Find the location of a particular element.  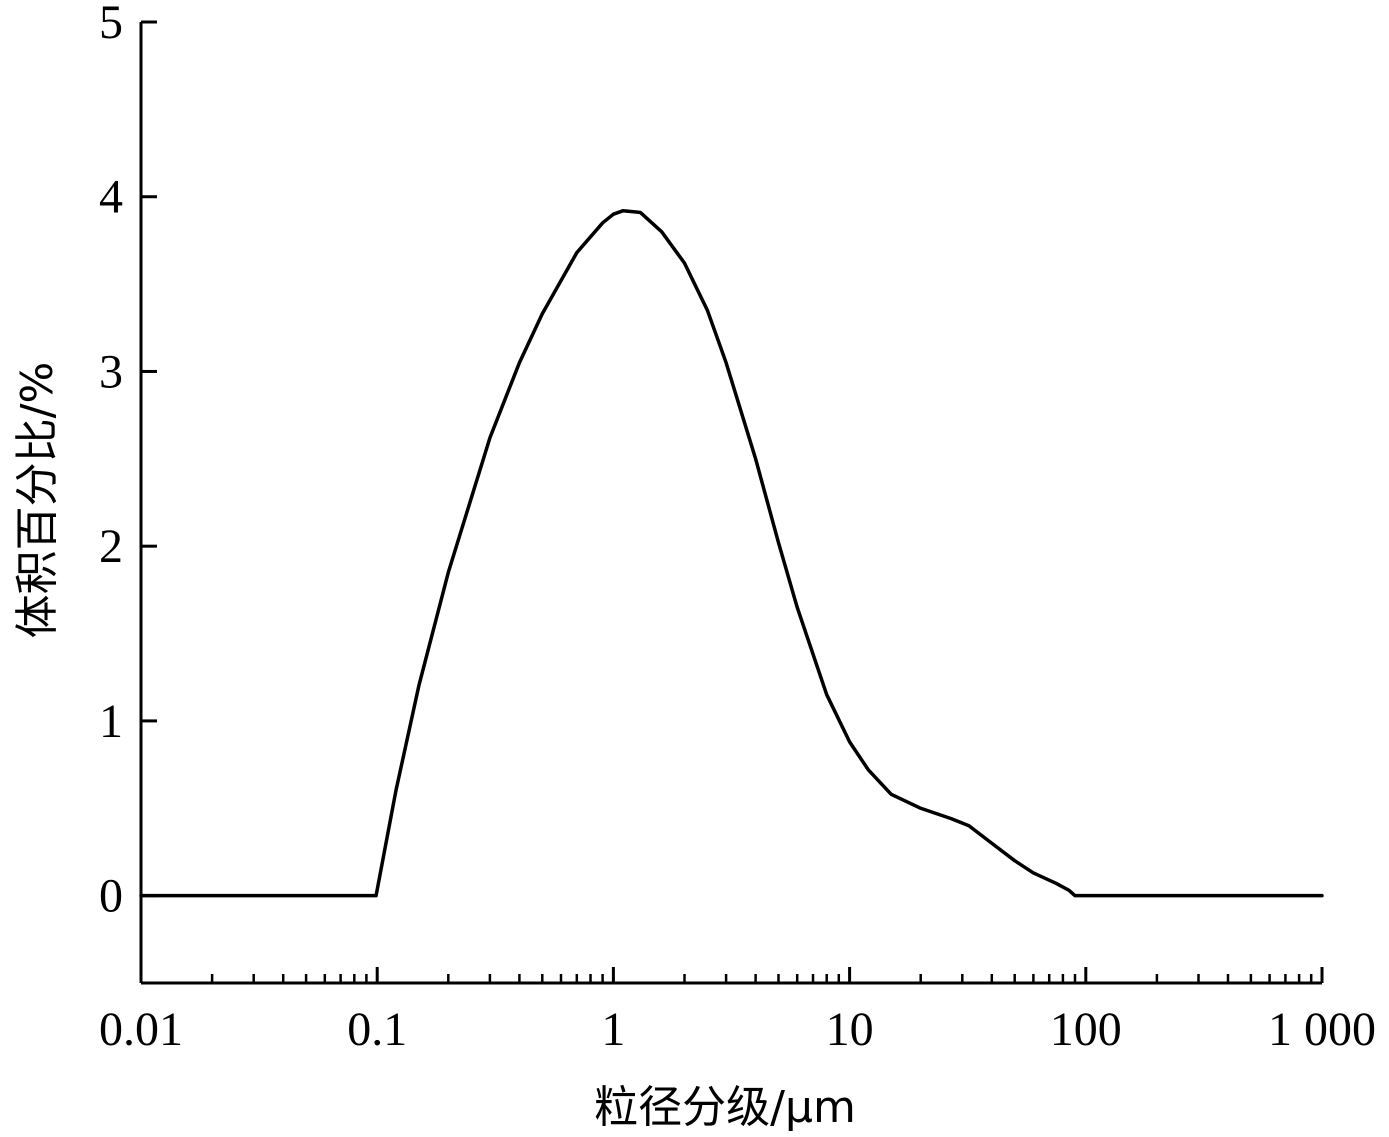

x-tick-label: 10 is located at coordinates (850, 1029).